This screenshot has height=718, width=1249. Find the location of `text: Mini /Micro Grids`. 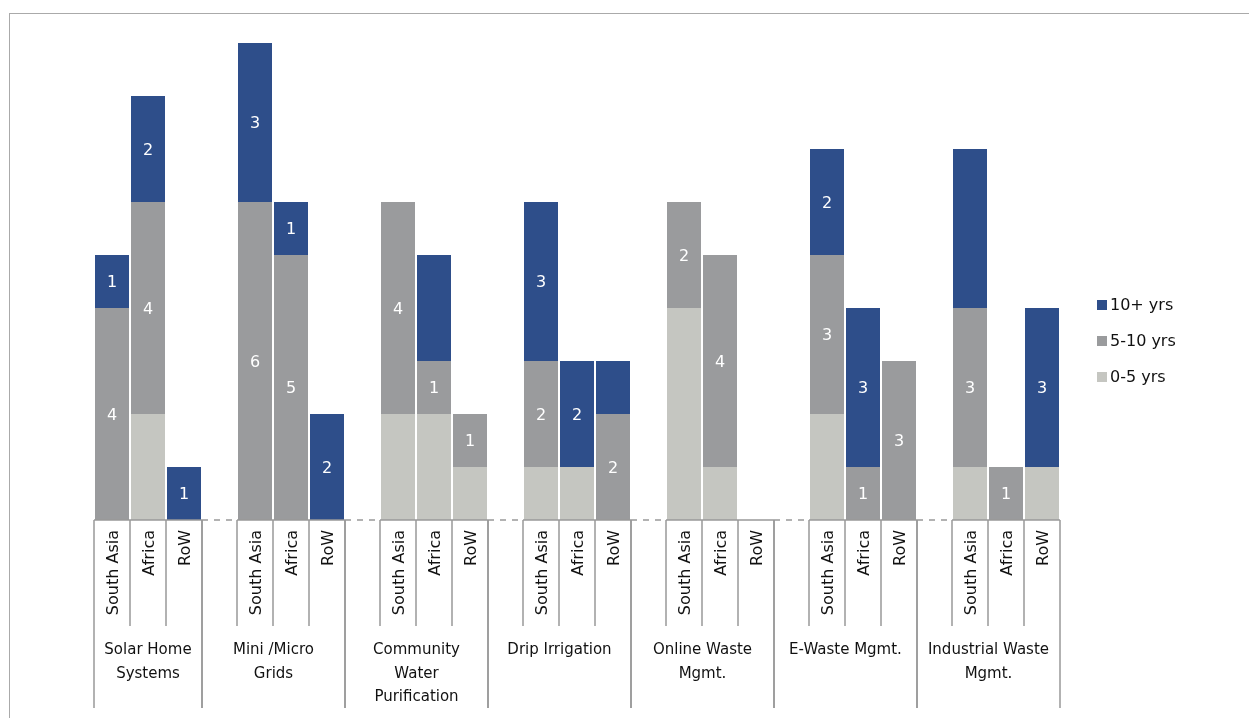

text: Mini /Micro Grids is located at coordinates (273, 661).